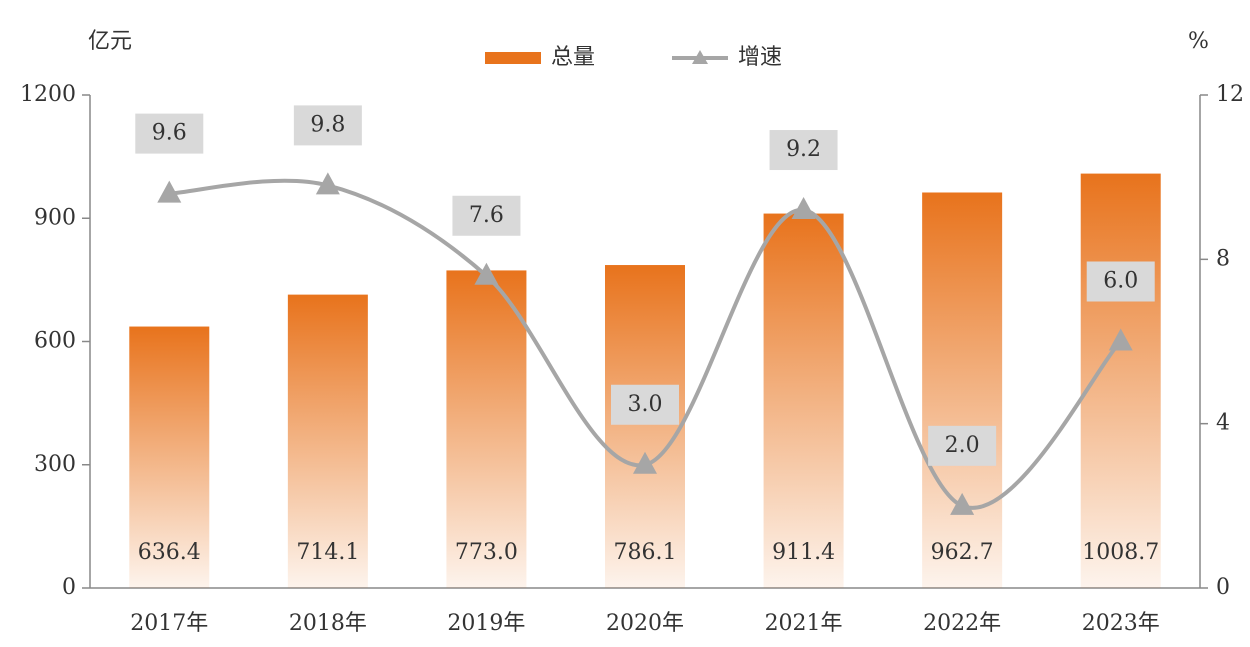 The image size is (1250, 647). Describe the element at coordinates (327, 552) in the screenshot. I see `bar-value-label: 714.1` at that location.